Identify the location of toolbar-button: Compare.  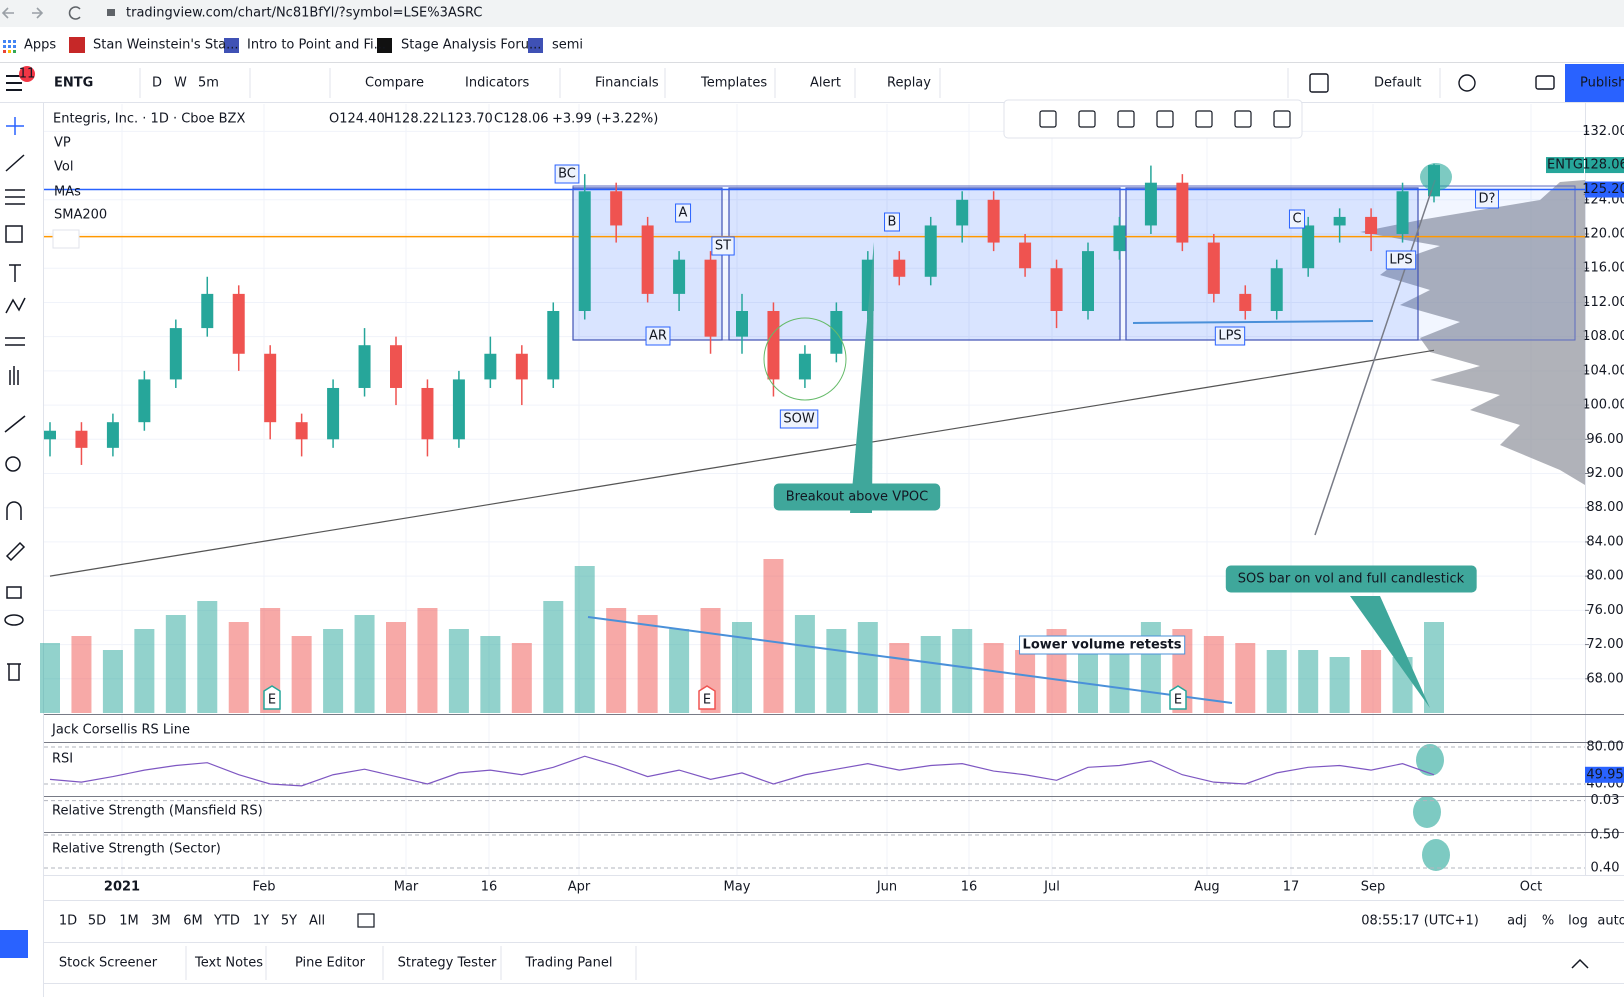
(394, 83).